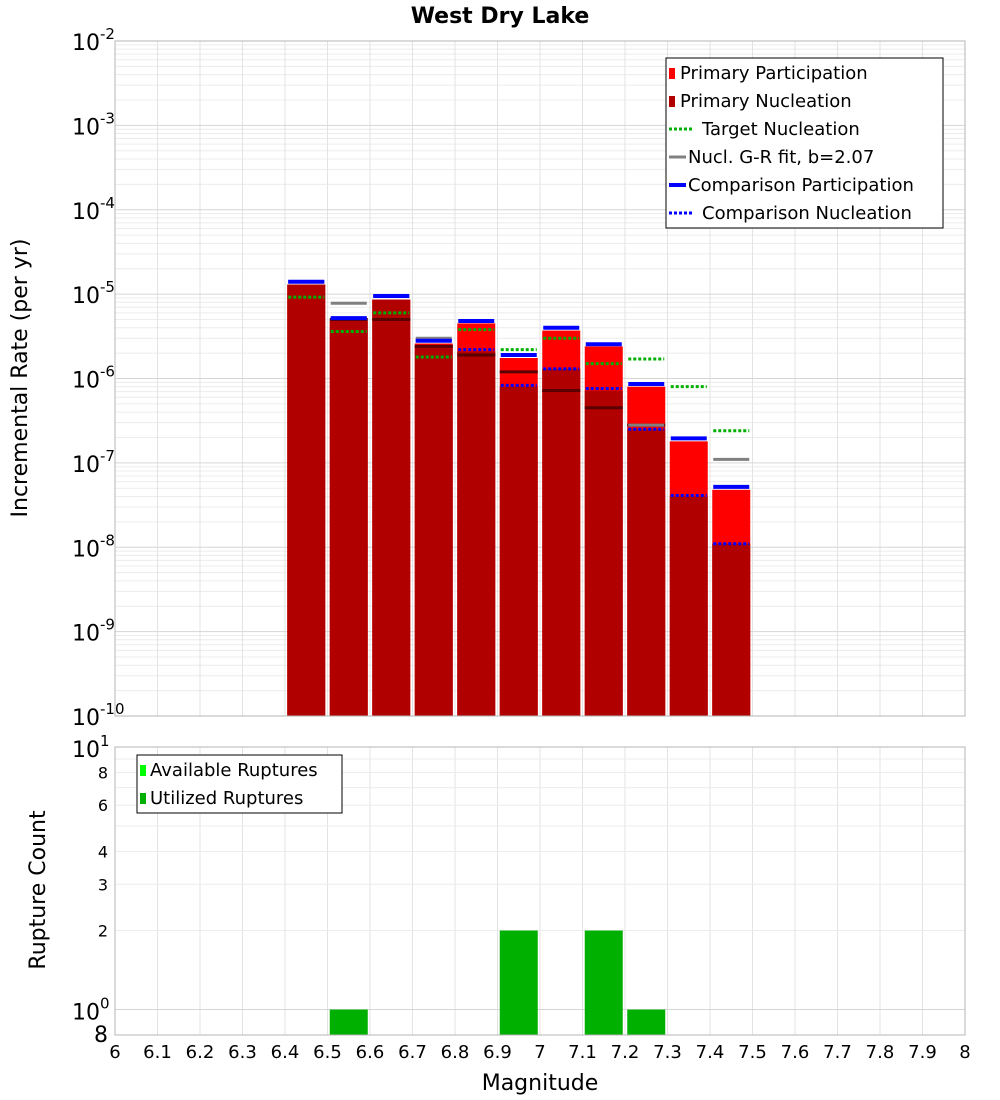 This screenshot has height=1100, width=1000. I want to click on x-axis-label: Magnitude, so click(540, 1083).